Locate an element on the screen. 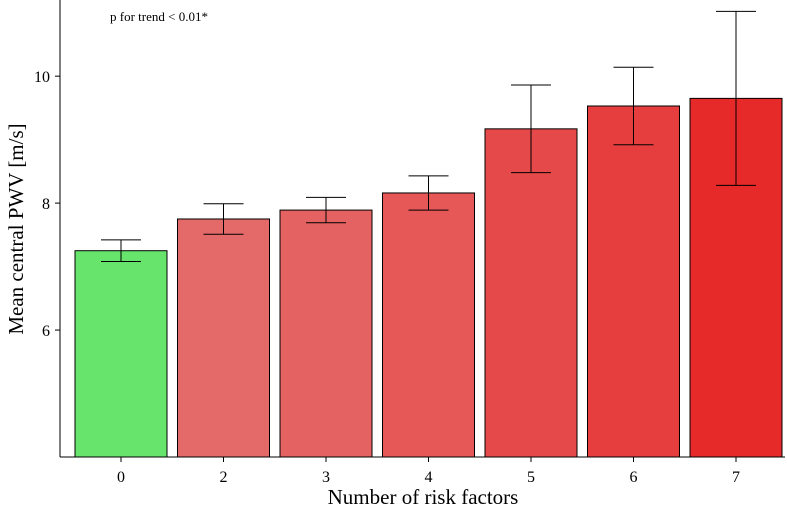 The height and width of the screenshot is (510, 787). y-tick-label: 8 is located at coordinates (46, 204).